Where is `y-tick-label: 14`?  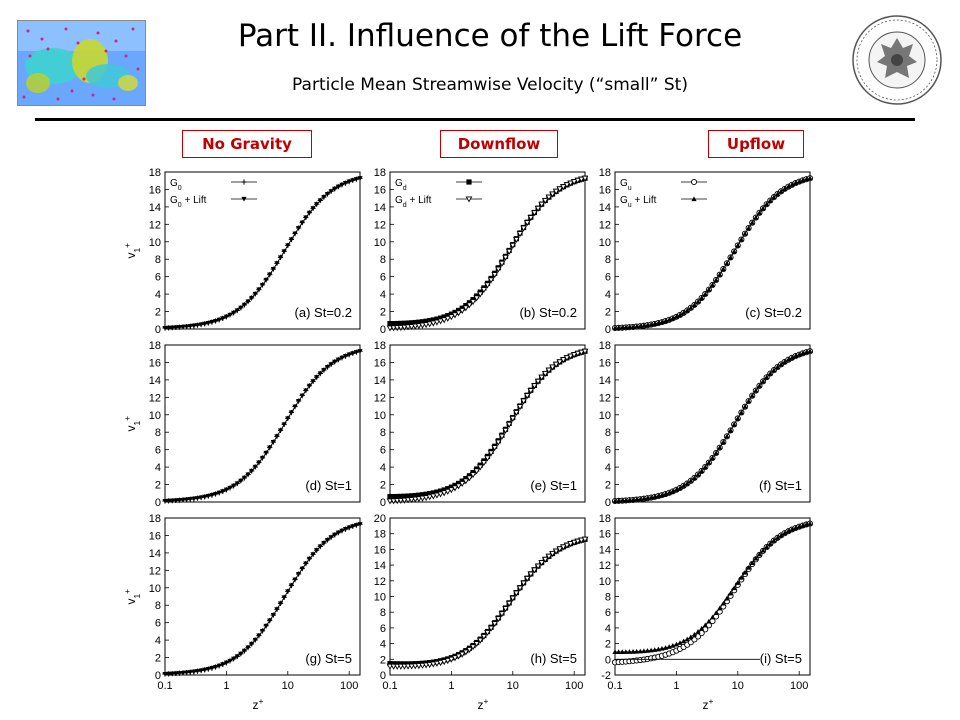
y-tick-label: 14 is located at coordinates (155, 208).